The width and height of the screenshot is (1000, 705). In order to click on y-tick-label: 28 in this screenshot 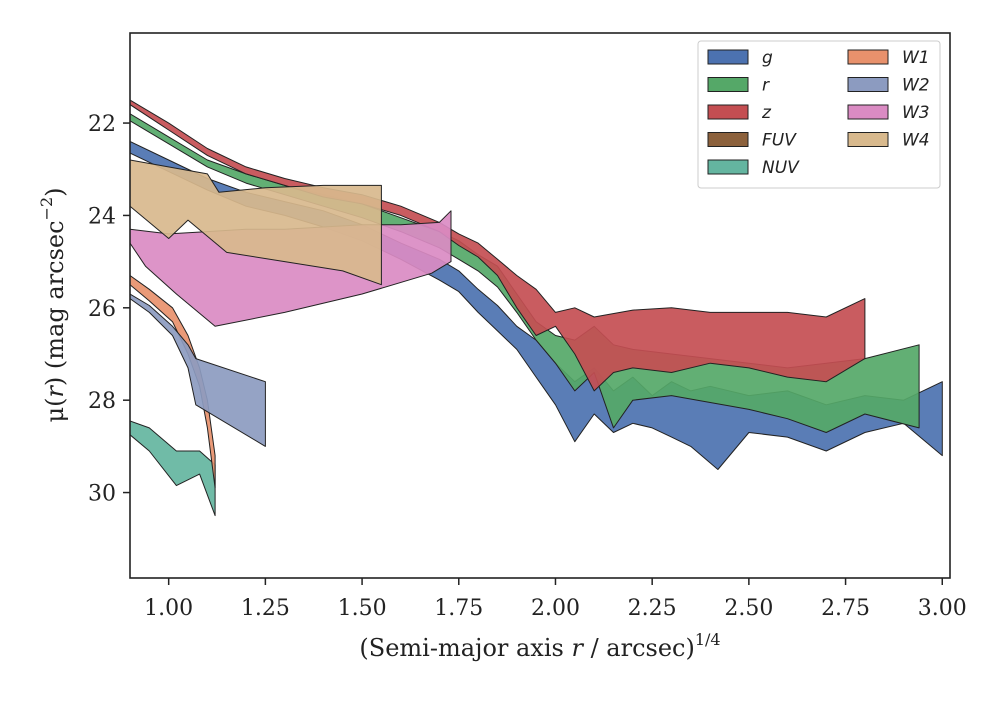, I will do `click(102, 401)`.